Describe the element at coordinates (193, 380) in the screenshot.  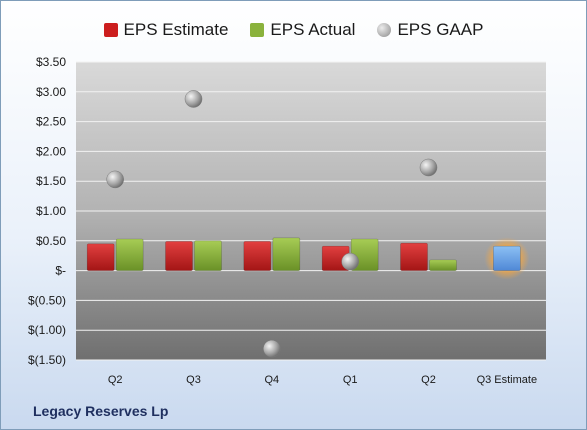
I see `x-tick-label: Q3` at that location.